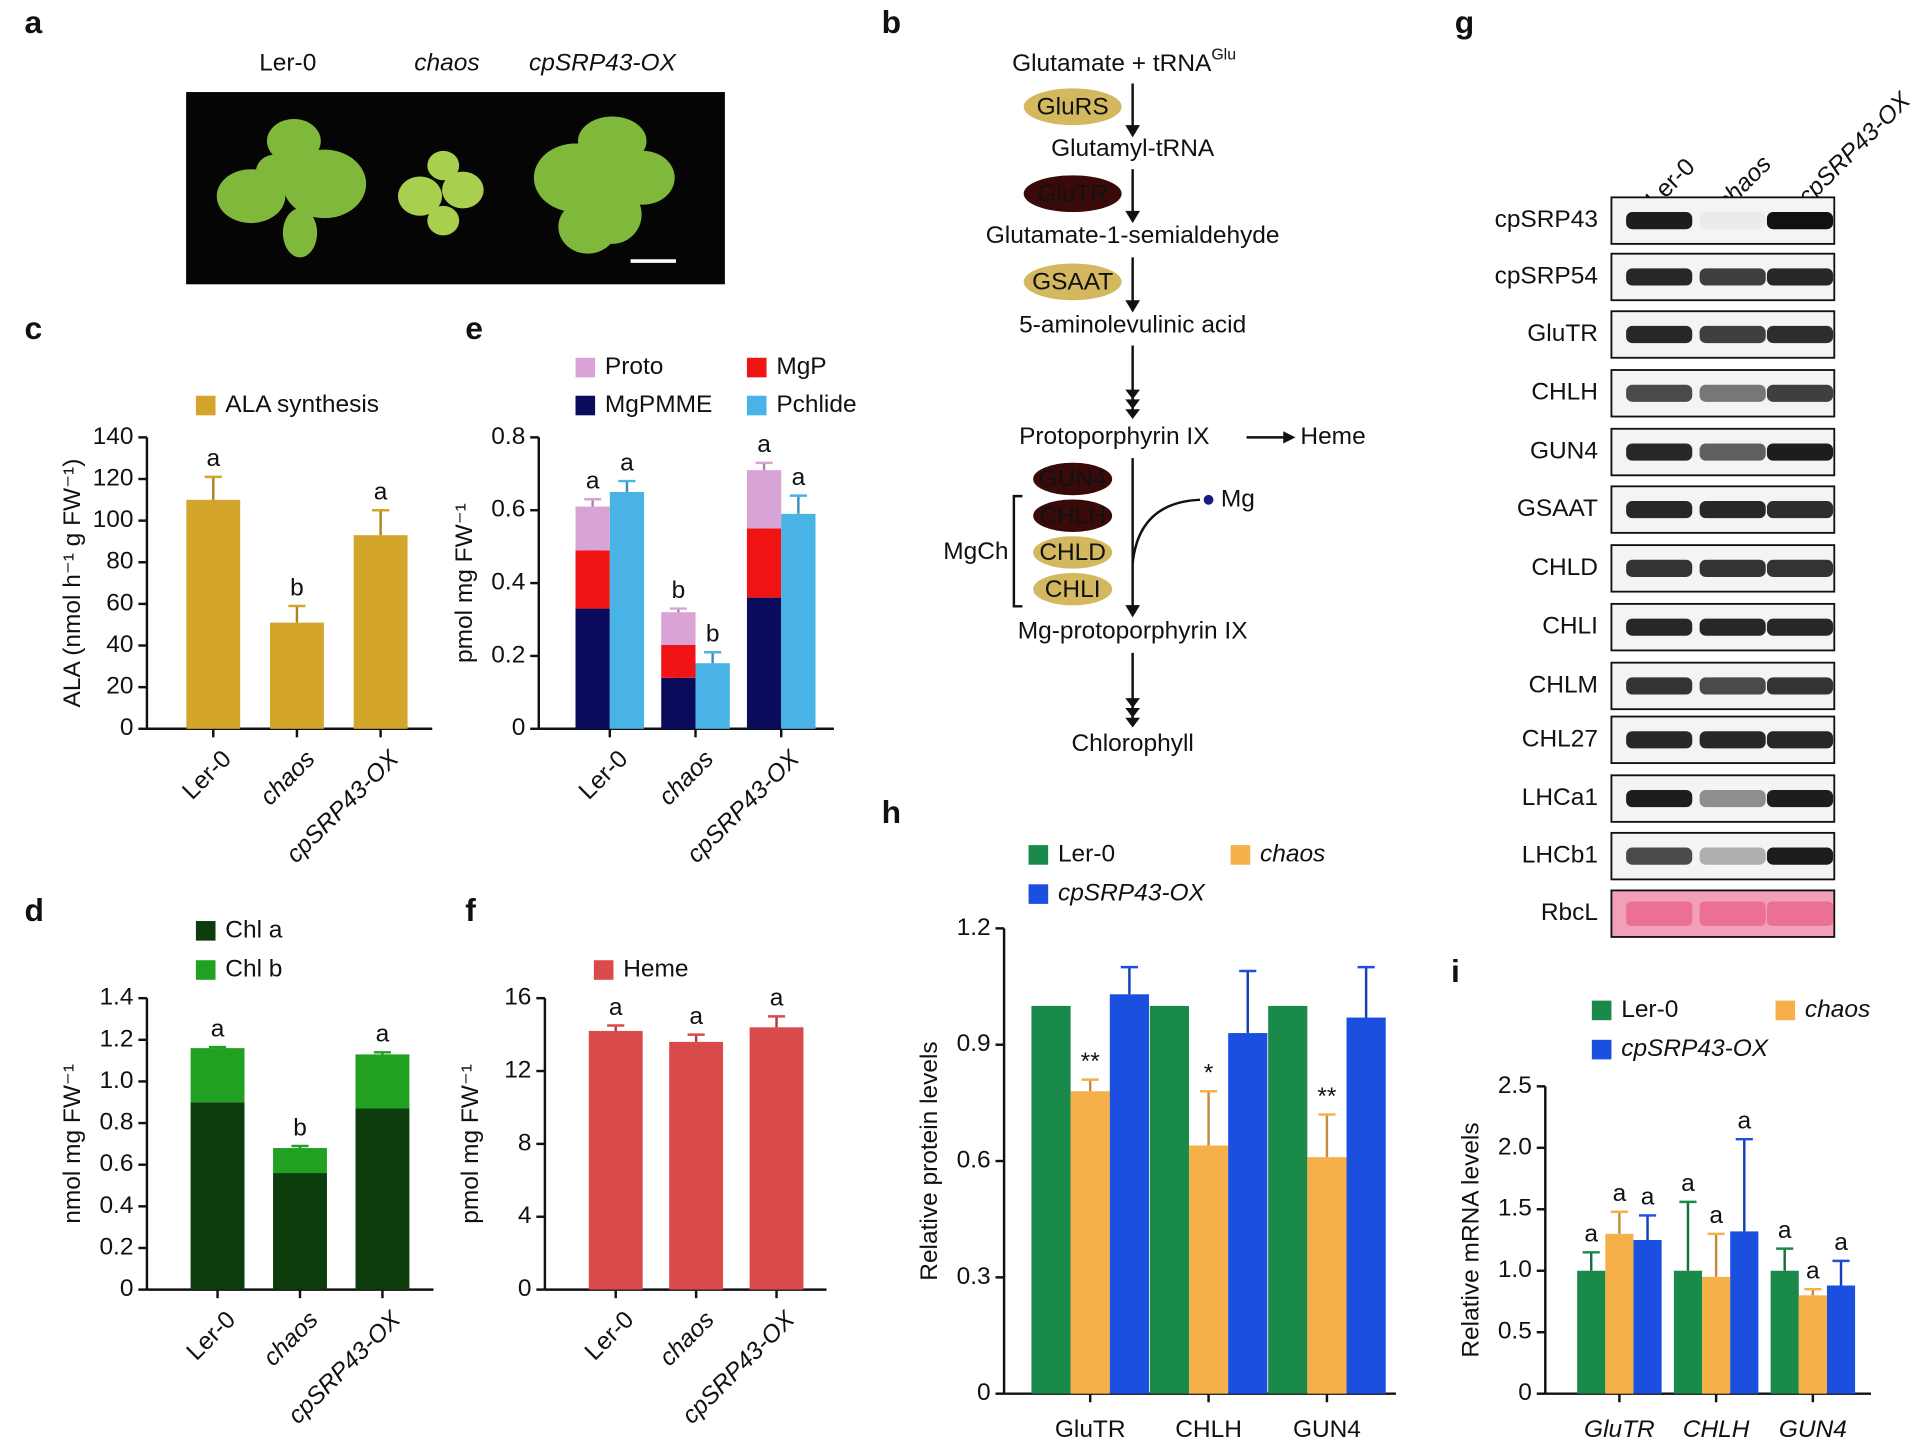 The image size is (1920, 1449). What do you see at coordinates (470, 910) in the screenshot?
I see `panel-label: f` at bounding box center [470, 910].